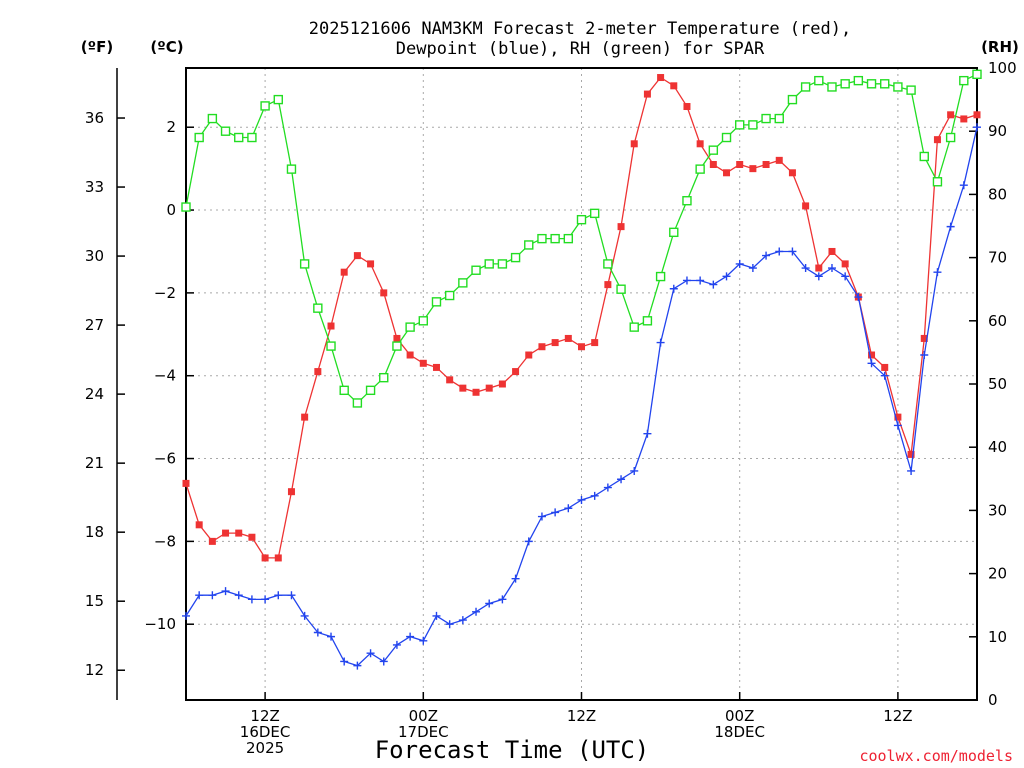  What do you see at coordinates (94, 463) in the screenshot?
I see `fahrenheit-tick-label: 21` at bounding box center [94, 463].